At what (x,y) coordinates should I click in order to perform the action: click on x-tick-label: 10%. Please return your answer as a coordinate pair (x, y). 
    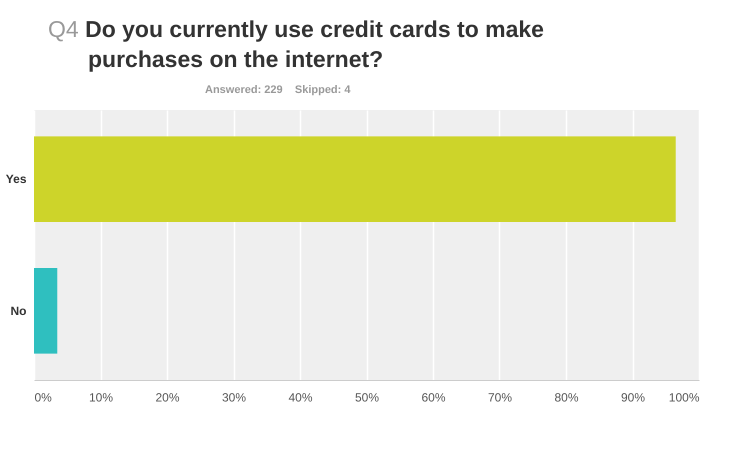
    Looking at the image, I should click on (101, 397).